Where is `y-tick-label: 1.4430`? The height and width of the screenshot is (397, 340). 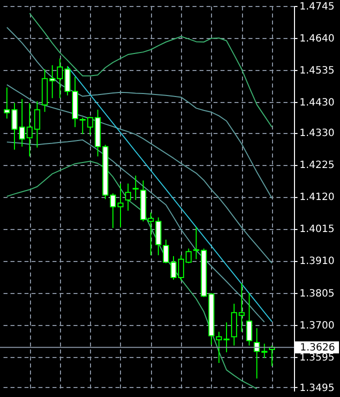
y-tick-label: 1.4430 is located at coordinates (317, 103).